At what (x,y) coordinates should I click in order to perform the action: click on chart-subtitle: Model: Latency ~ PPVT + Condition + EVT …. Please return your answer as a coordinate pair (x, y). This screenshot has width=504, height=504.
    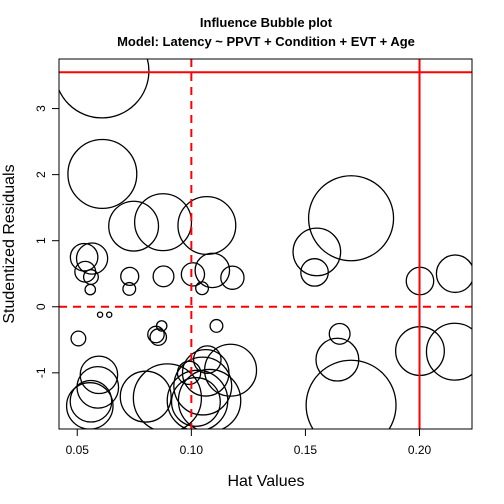
    Looking at the image, I should click on (266, 41).